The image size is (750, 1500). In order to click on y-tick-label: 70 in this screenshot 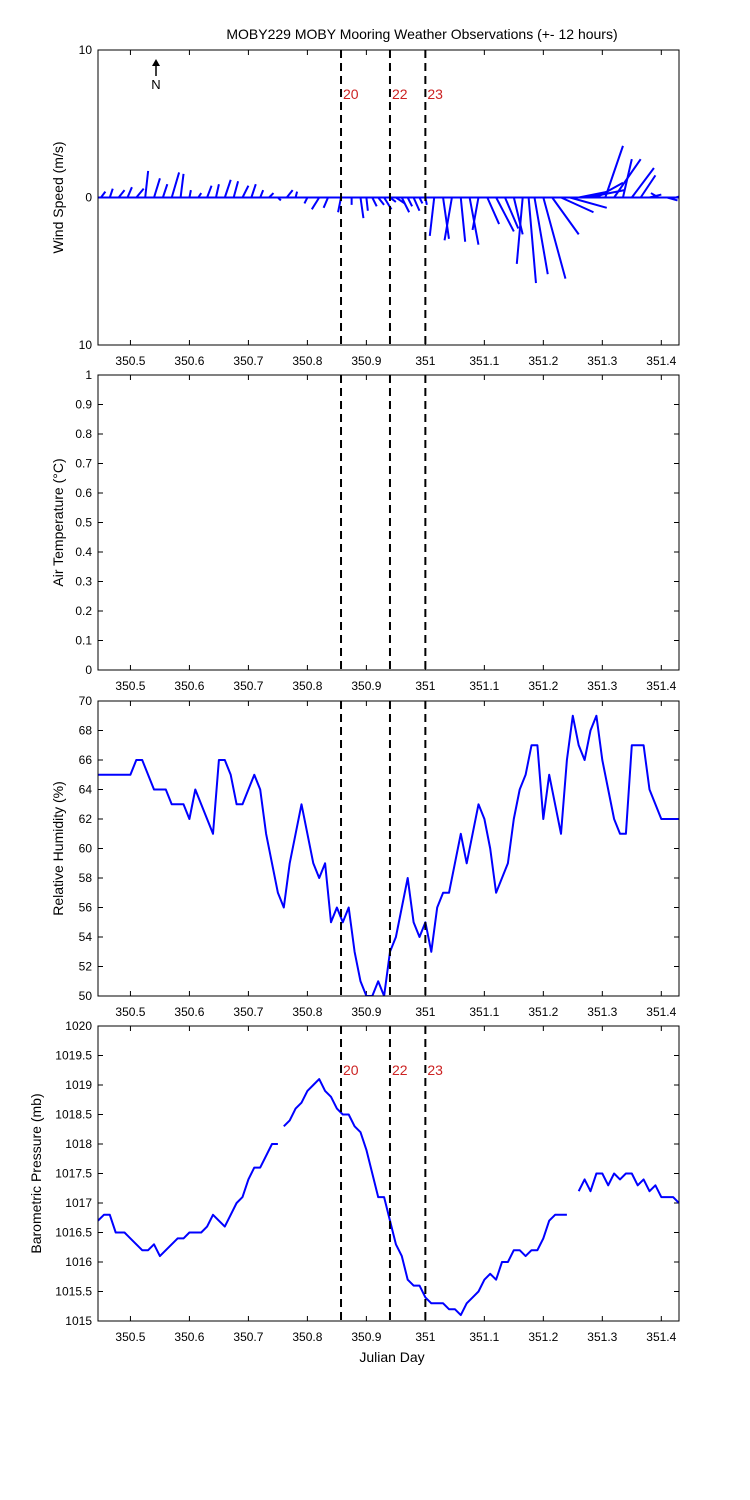, I will do `click(86, 701)`.